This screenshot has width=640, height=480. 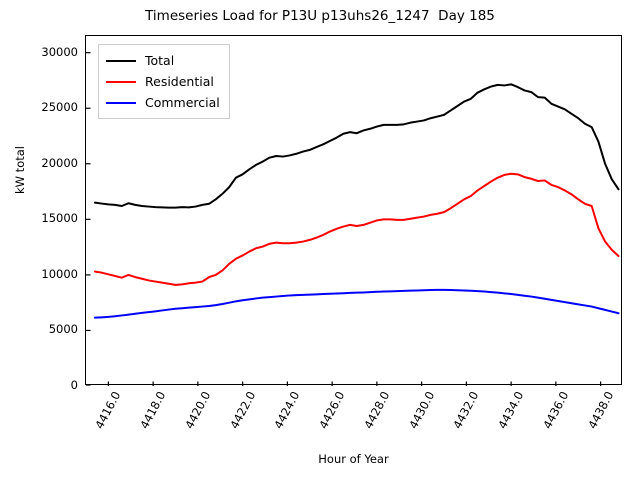 I want to click on x-tick-label: 4422.0, so click(x=242, y=410).